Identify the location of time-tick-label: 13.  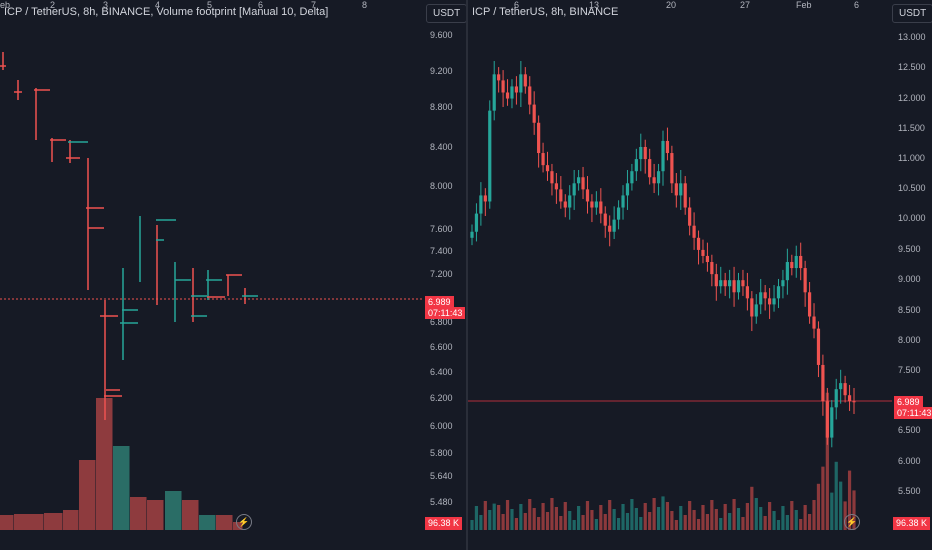
(594, 5).